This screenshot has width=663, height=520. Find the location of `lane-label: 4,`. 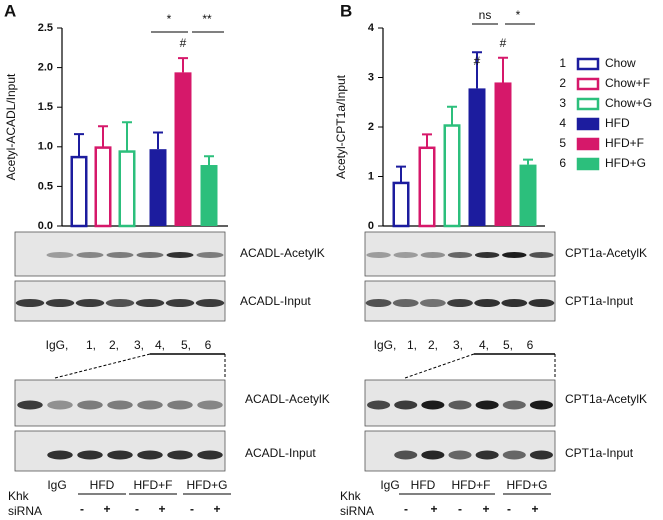

lane-label: 4, is located at coordinates (484, 345).